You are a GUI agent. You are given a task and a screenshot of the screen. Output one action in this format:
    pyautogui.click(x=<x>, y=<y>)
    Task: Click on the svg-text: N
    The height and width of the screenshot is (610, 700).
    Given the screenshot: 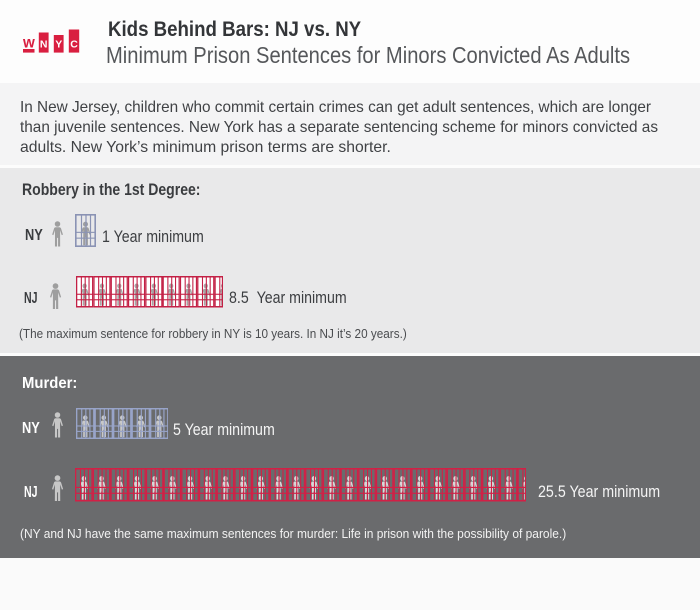 What is the action you would take?
    pyautogui.click(x=44, y=45)
    